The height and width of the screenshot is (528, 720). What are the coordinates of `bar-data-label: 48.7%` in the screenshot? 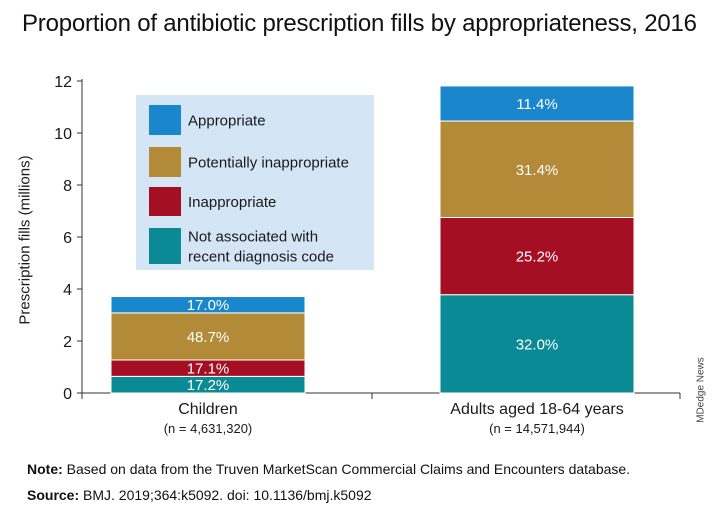 It's located at (208, 337).